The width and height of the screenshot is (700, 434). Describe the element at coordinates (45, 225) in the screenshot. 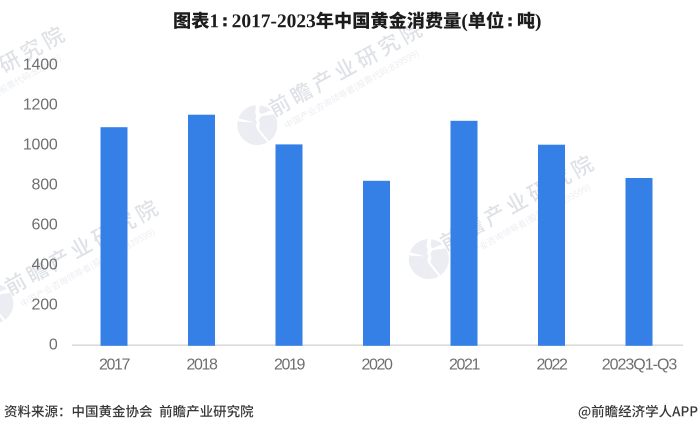

I see `svg-text: 600` at that location.